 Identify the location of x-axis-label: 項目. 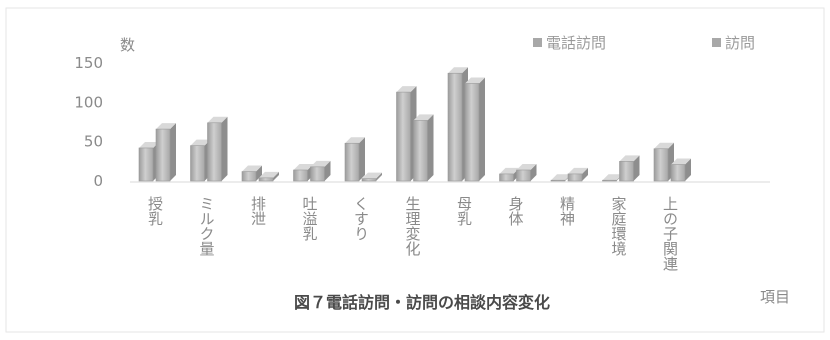
(775, 297).